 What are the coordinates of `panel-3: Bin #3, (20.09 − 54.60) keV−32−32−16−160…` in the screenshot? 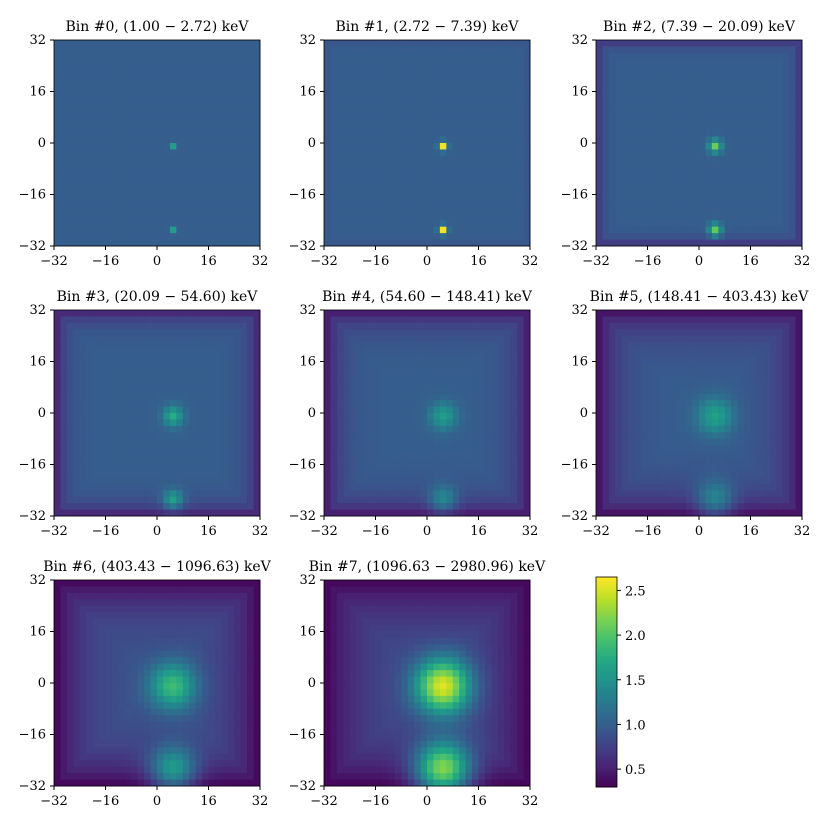 It's located at (144, 414).